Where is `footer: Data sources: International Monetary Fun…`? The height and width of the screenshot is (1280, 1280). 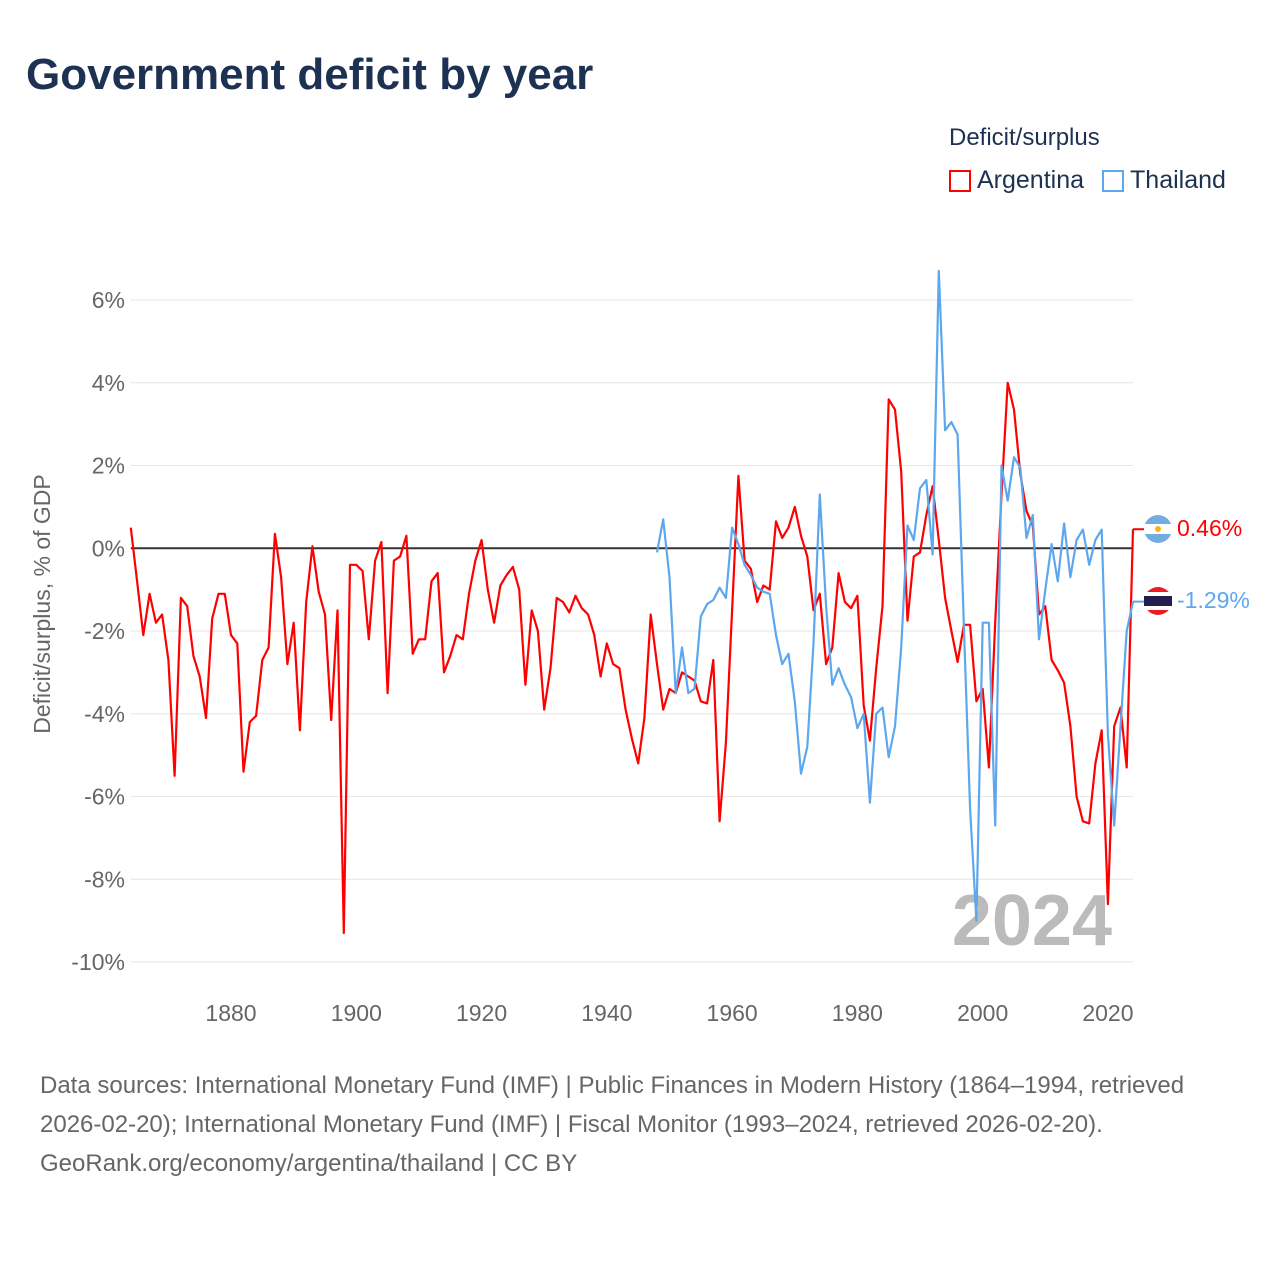 footer: Data sources: International Monetary Fun… is located at coordinates (640, 1124).